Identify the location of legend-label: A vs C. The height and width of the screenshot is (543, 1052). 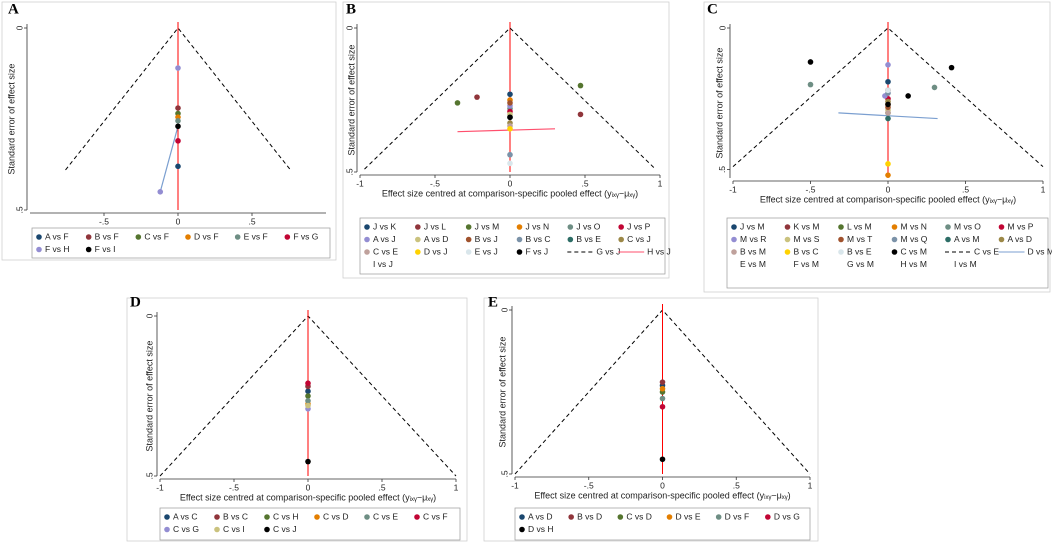
(185, 516).